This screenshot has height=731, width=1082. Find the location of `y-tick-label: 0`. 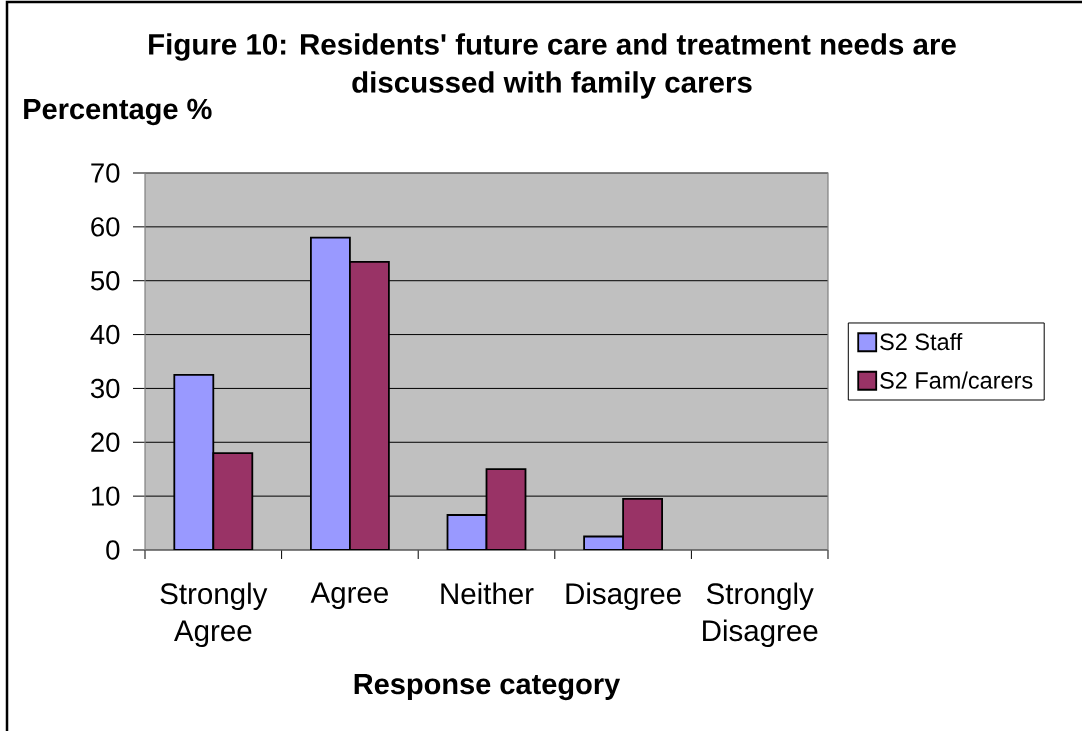

y-tick-label: 0 is located at coordinates (113, 550).